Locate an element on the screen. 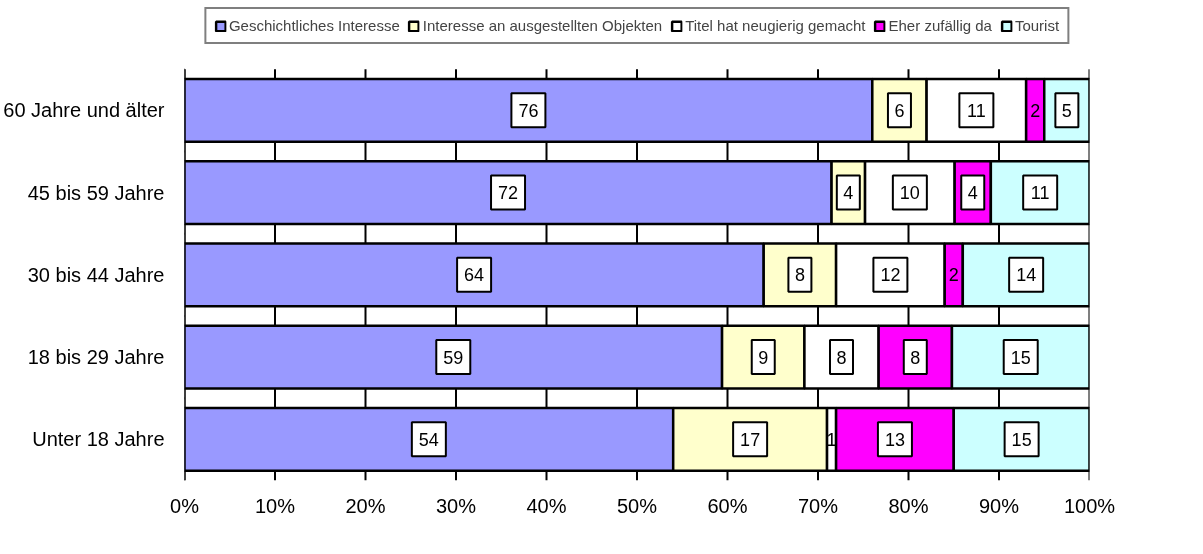  data-label: 54 is located at coordinates (428, 439).